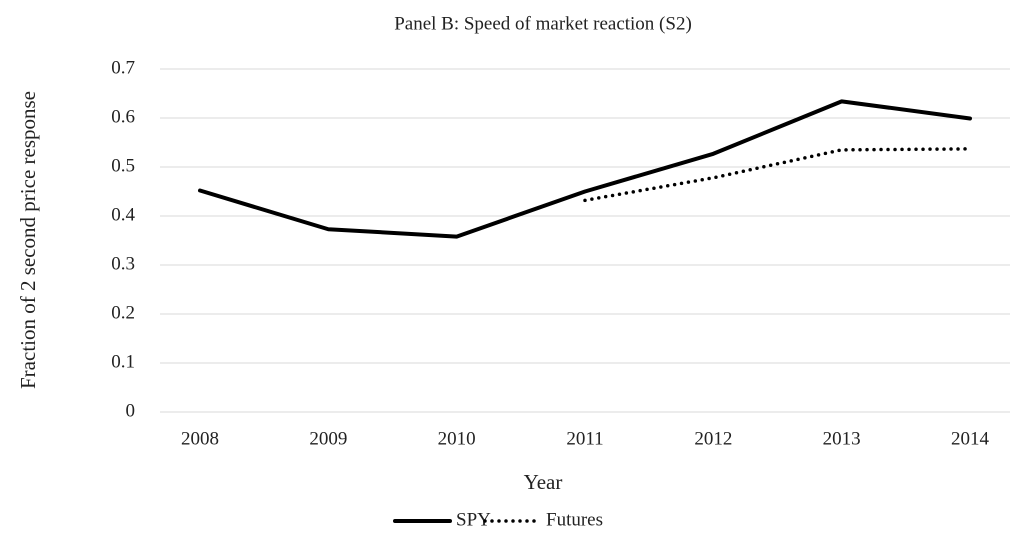  Describe the element at coordinates (543, 23) in the screenshot. I see `chart-title: Panel B: Speed of market reaction (S2)` at that location.